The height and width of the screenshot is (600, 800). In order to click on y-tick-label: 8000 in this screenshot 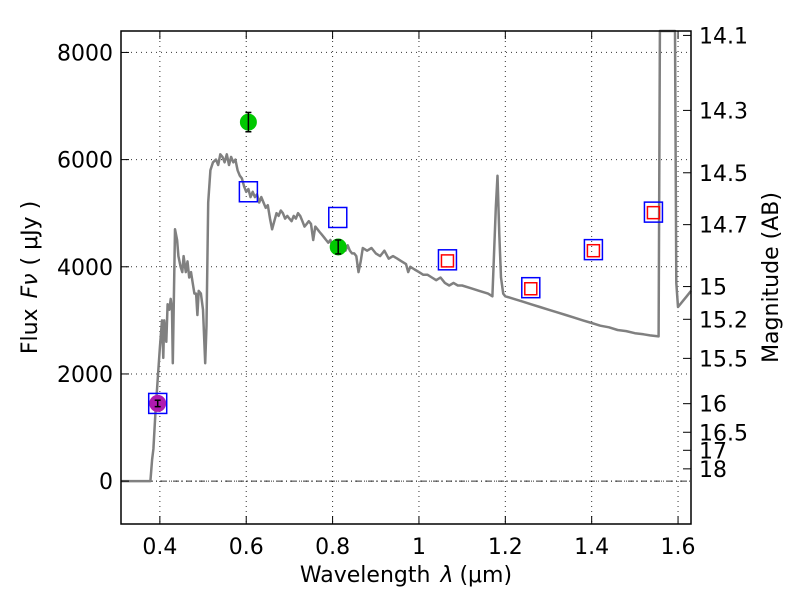, I will do `click(85, 53)`.